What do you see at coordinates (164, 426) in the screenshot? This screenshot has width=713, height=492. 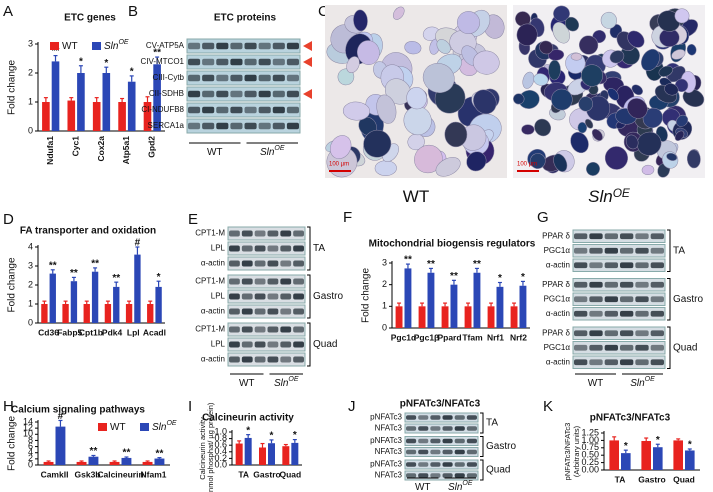 I see `legend-label: SlnOE` at bounding box center [164, 426].